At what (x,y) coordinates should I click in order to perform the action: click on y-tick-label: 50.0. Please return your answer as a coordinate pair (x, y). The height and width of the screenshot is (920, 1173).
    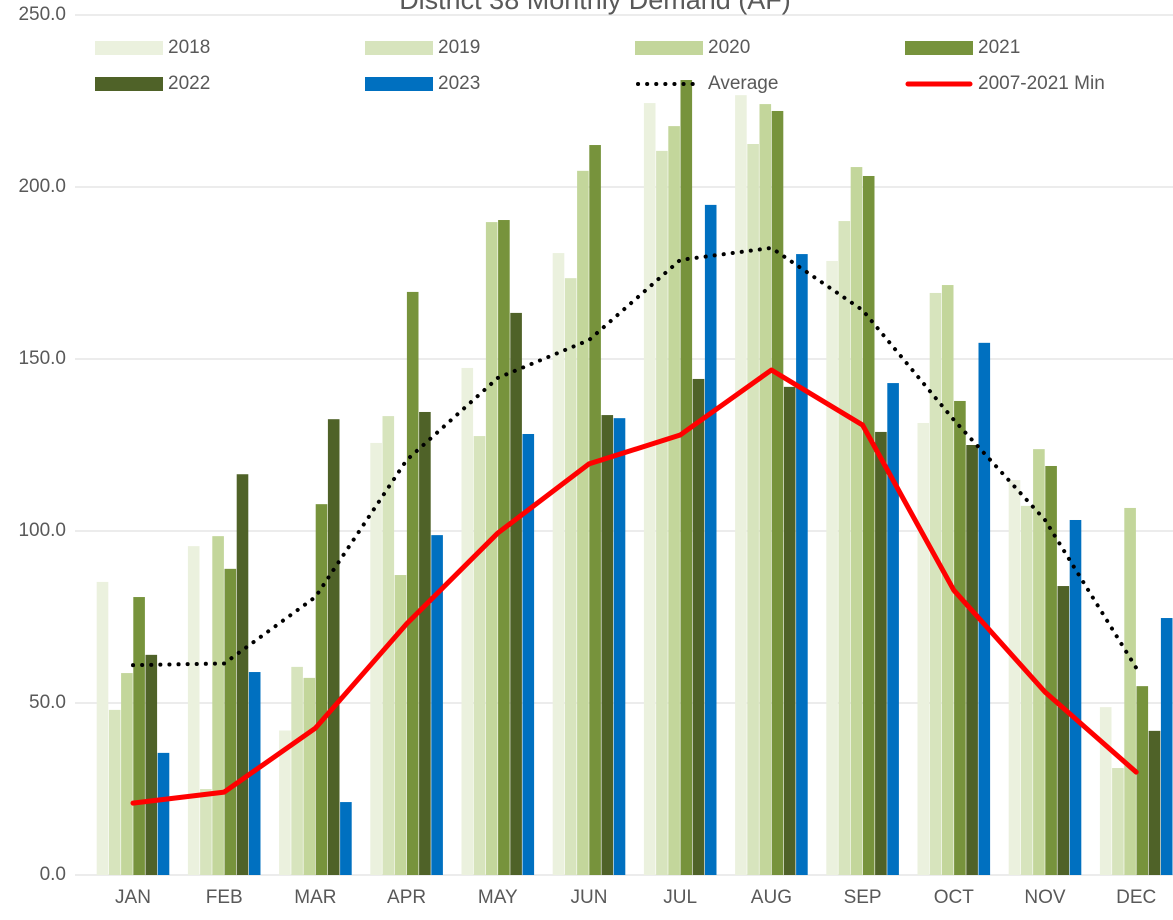
    Looking at the image, I should click on (47, 702).